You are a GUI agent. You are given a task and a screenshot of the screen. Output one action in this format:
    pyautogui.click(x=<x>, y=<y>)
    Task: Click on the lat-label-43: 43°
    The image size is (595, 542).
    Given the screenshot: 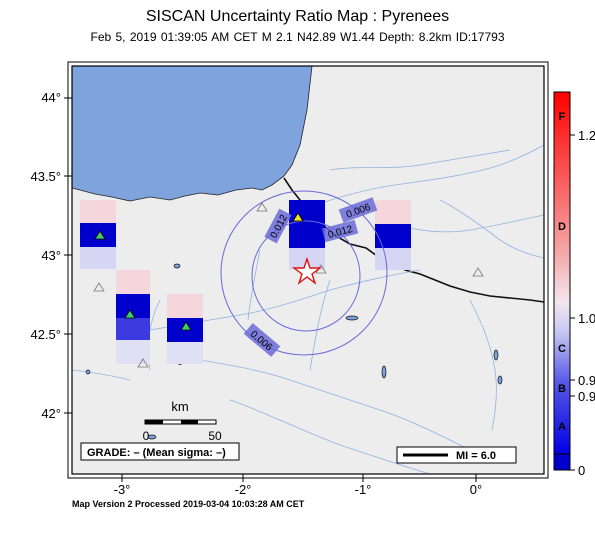 What is the action you would take?
    pyautogui.click(x=51, y=255)
    